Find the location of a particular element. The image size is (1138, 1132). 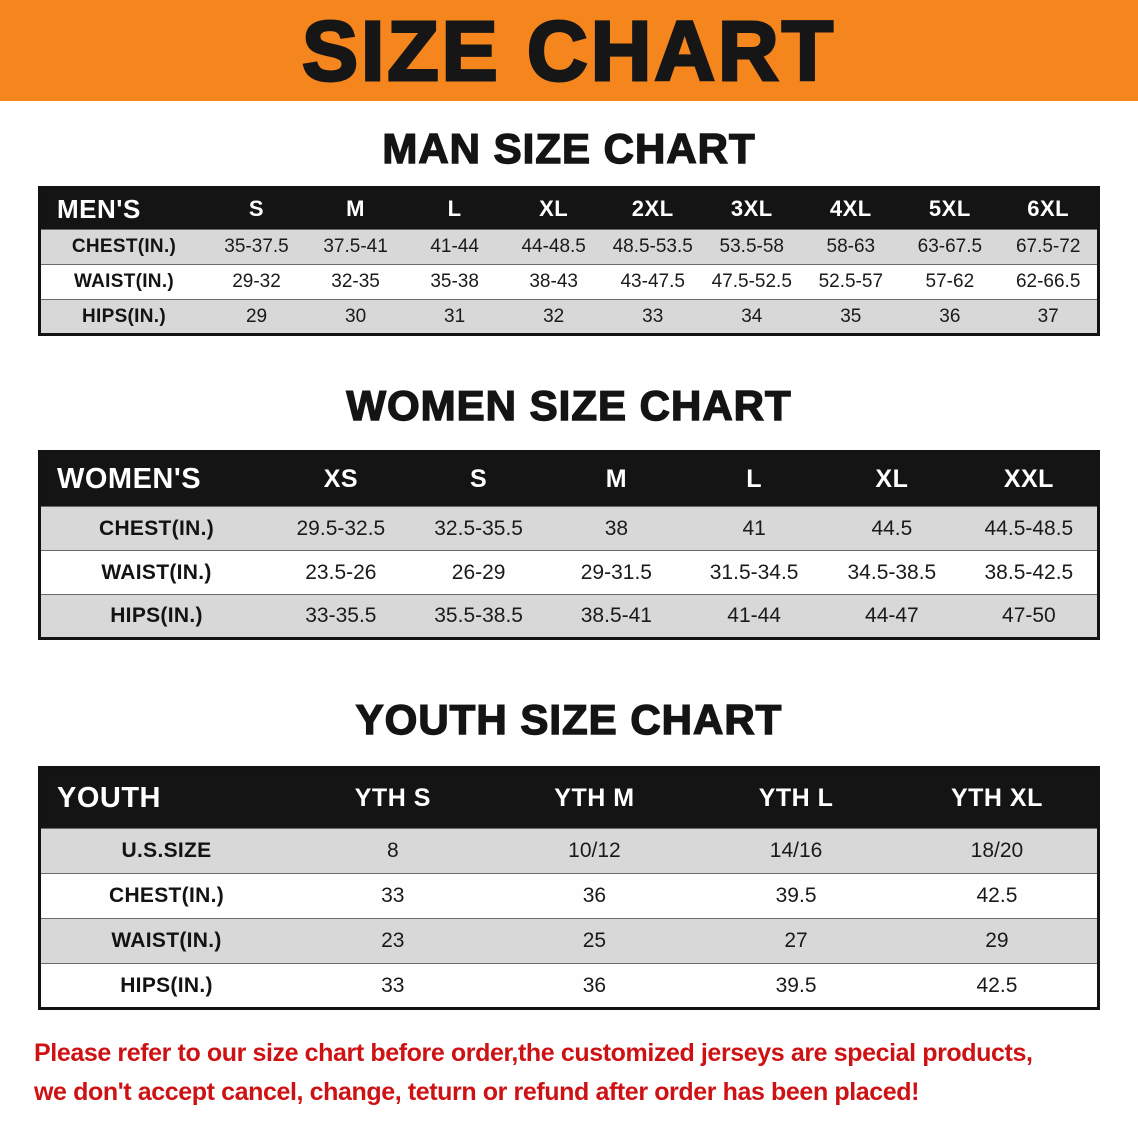

size-column-header: 6XL is located at coordinates (1048, 208).